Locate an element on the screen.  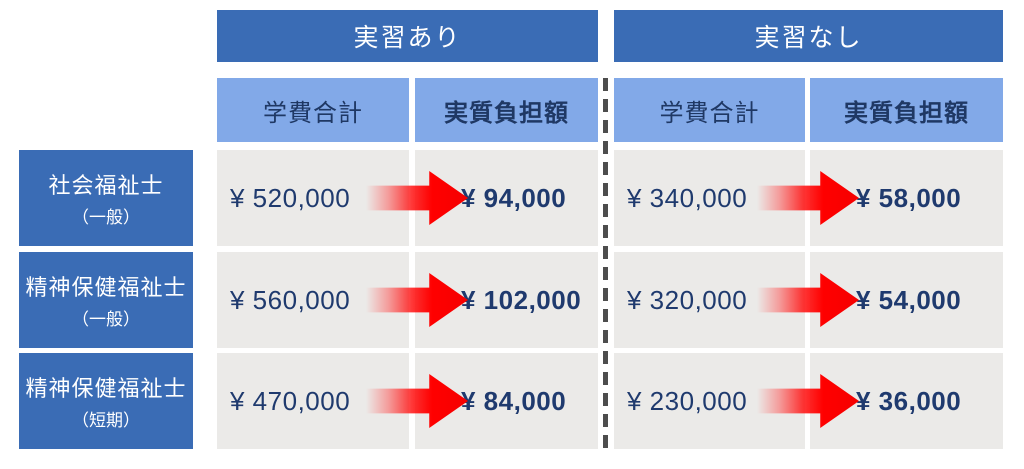
group-header-without-practicum: 実習なし is located at coordinates (808, 36).